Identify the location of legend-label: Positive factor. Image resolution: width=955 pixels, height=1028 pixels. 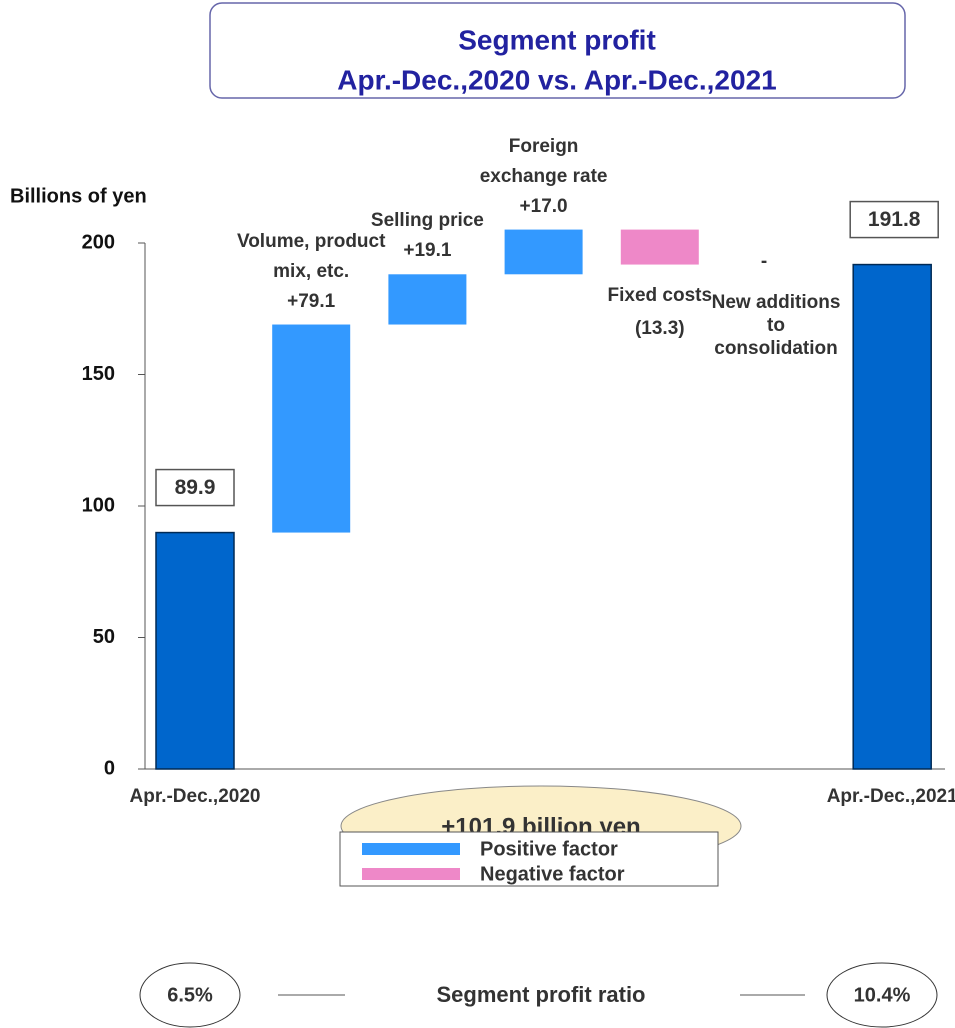
(549, 849).